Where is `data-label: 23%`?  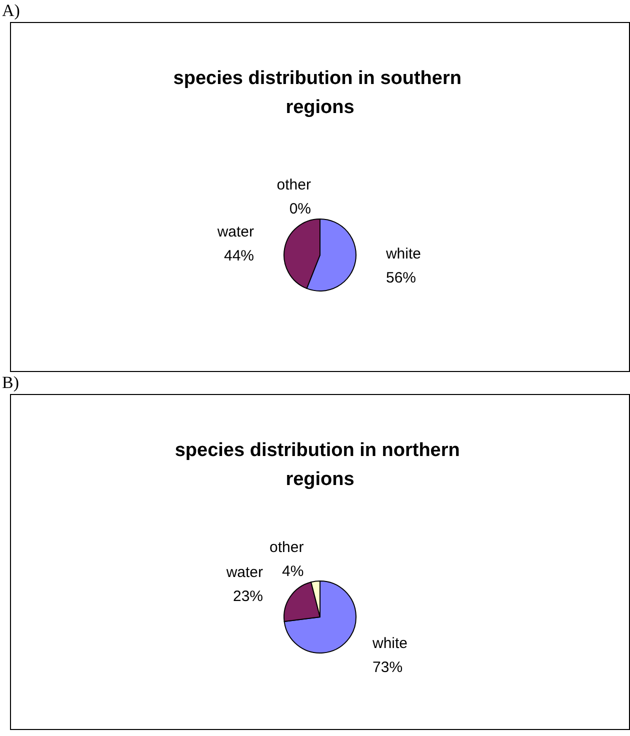
data-label: 23% is located at coordinates (248, 596).